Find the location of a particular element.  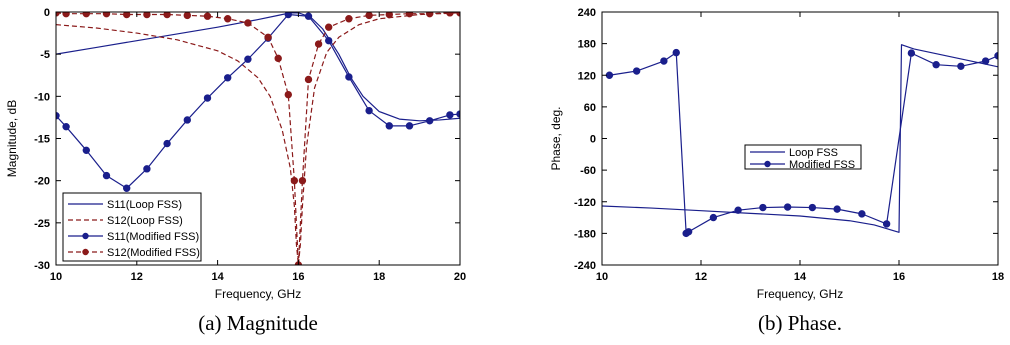

y-tick-label: -120 is located at coordinates (585, 203).